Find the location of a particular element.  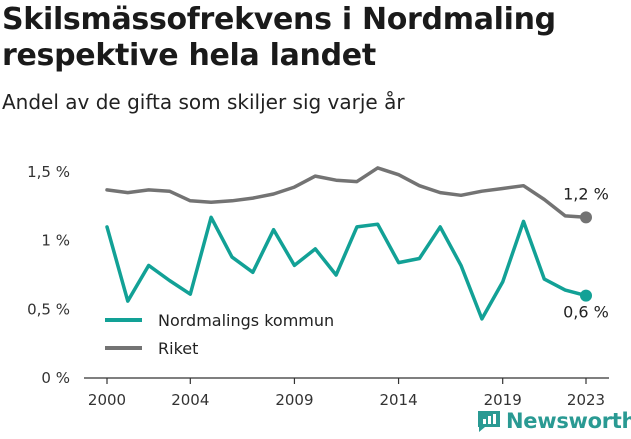

legend-label: Nordmalings kommun is located at coordinates (246, 320).